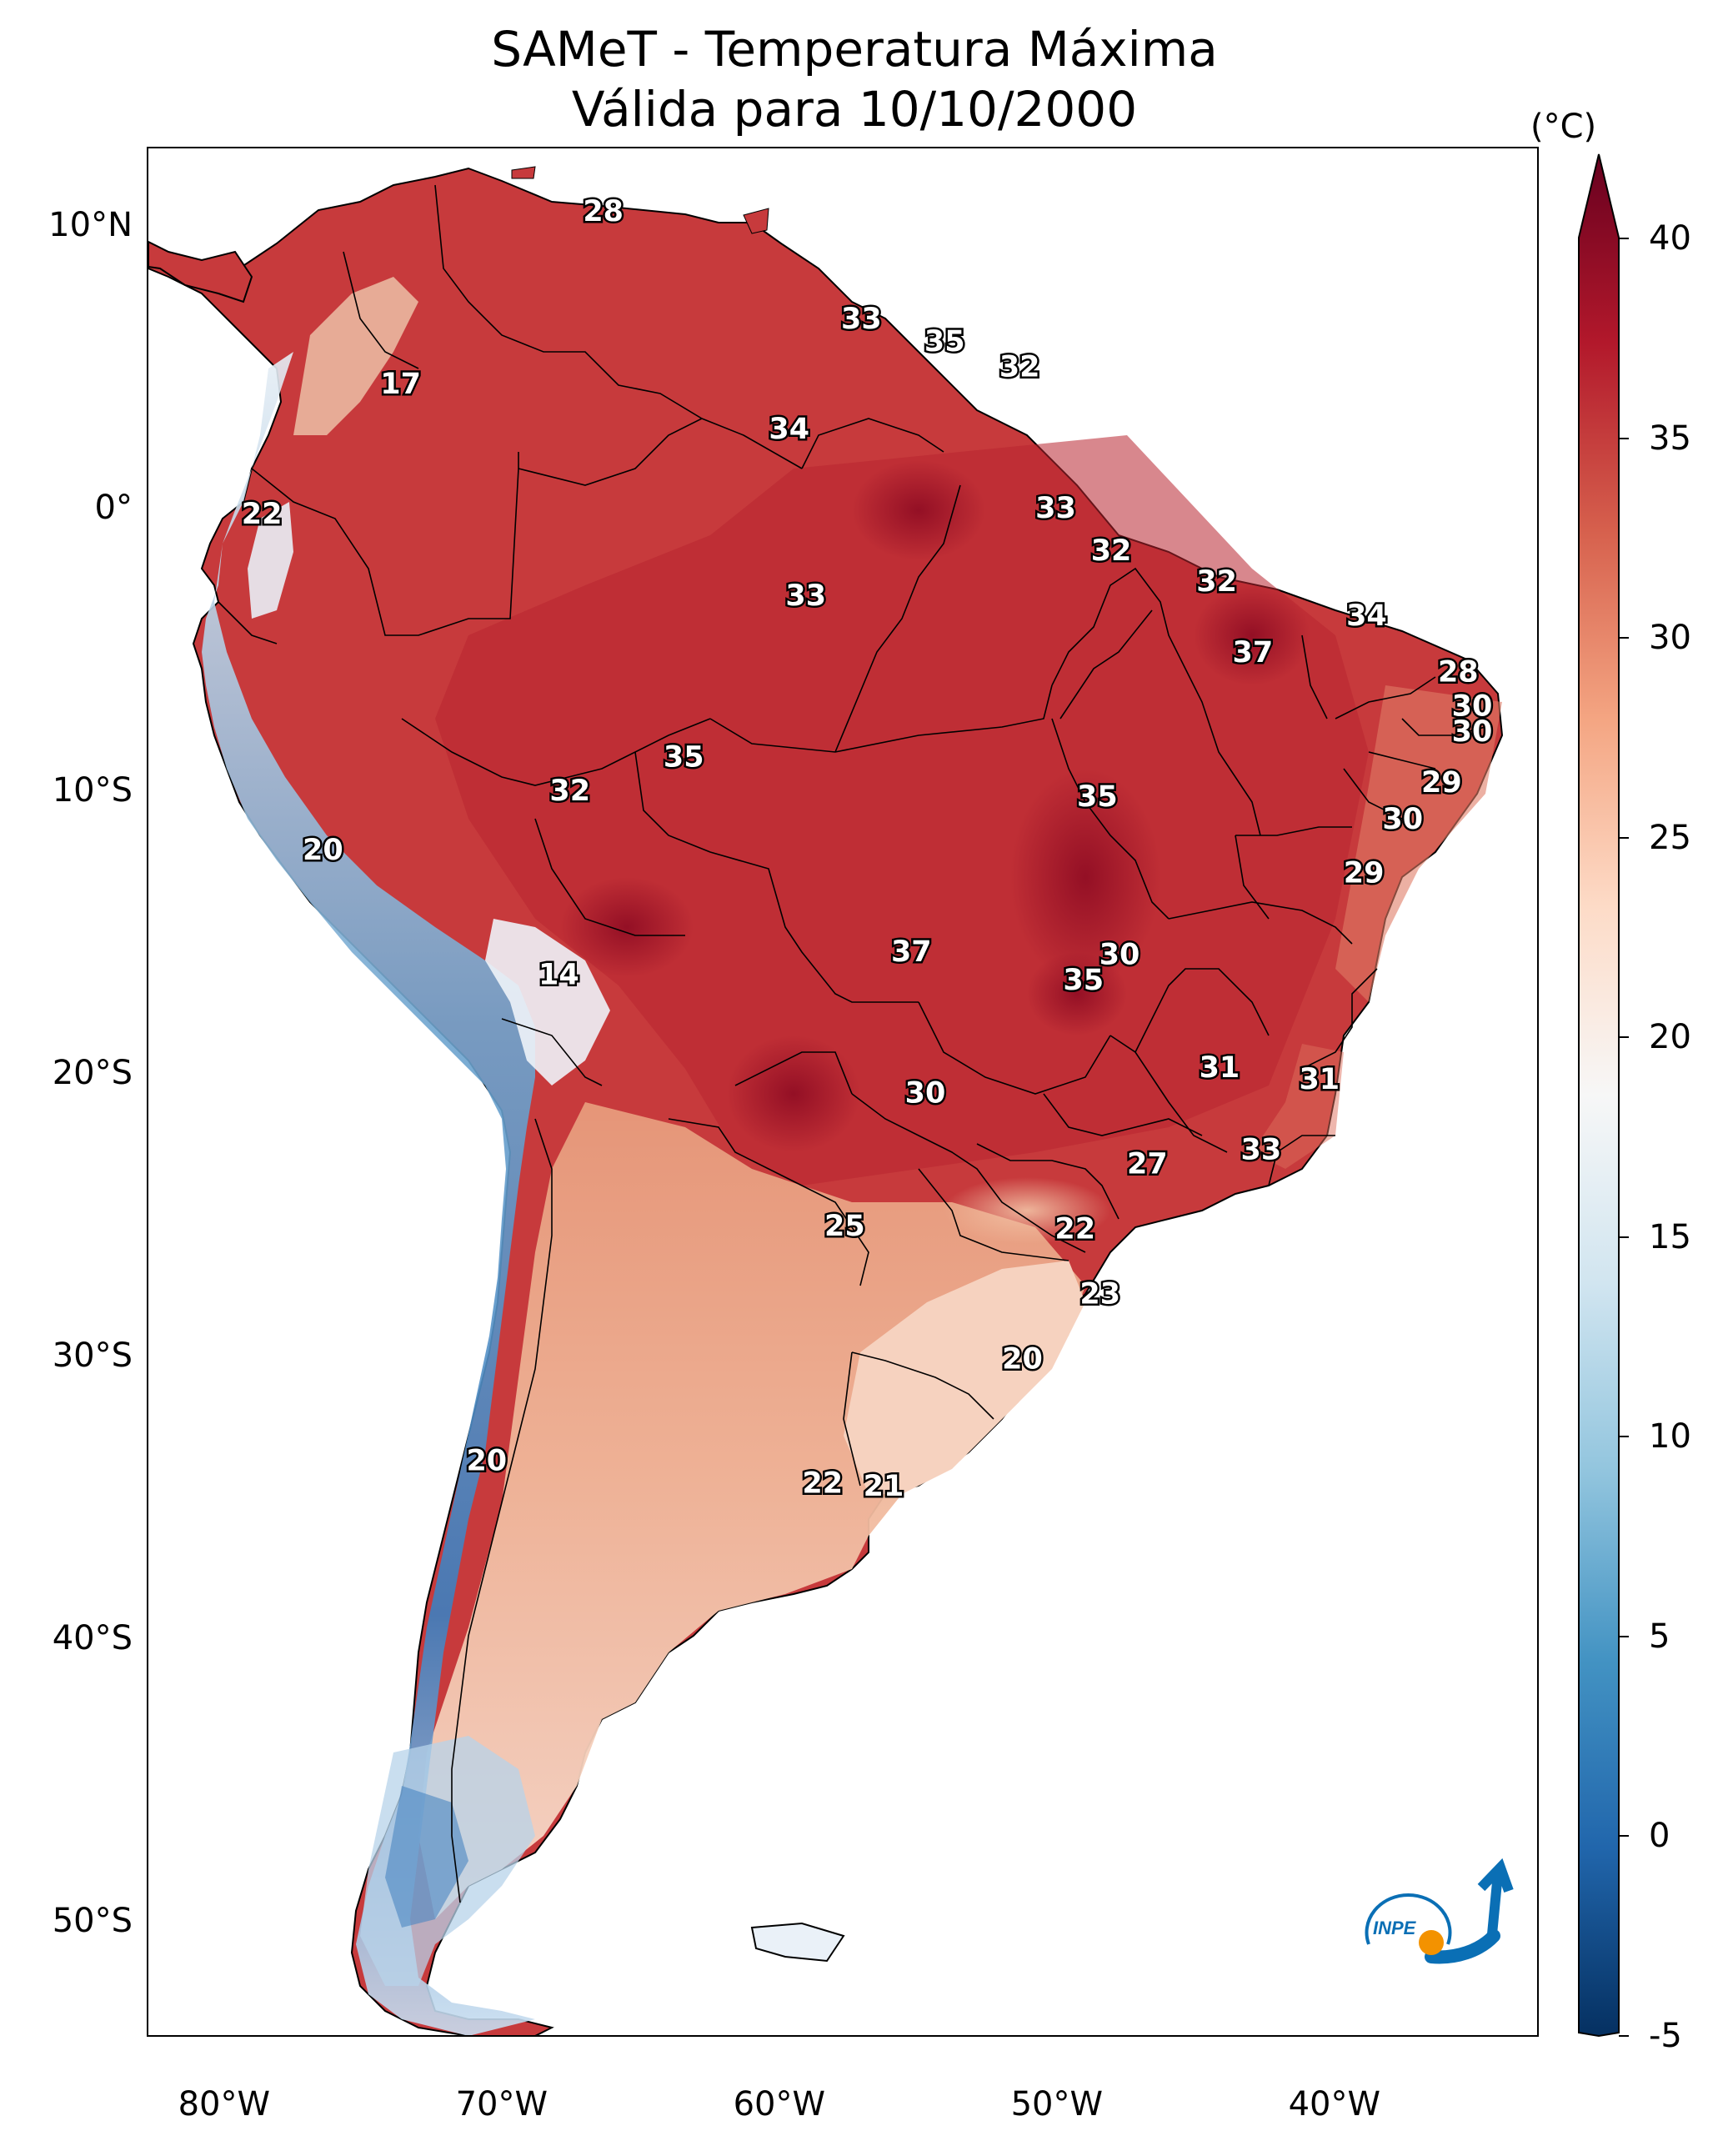  What do you see at coordinates (1563, 127) in the screenshot?
I see `colorbar-unit: (°C)` at bounding box center [1563, 127].